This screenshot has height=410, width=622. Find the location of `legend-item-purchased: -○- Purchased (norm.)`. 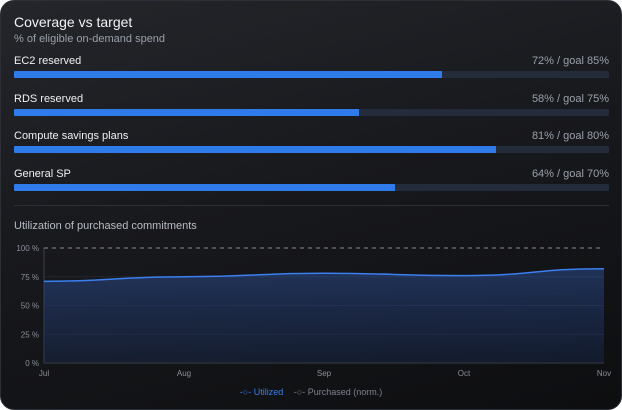

legend-item-purchased: -○- Purchased (norm.) is located at coordinates (338, 392).